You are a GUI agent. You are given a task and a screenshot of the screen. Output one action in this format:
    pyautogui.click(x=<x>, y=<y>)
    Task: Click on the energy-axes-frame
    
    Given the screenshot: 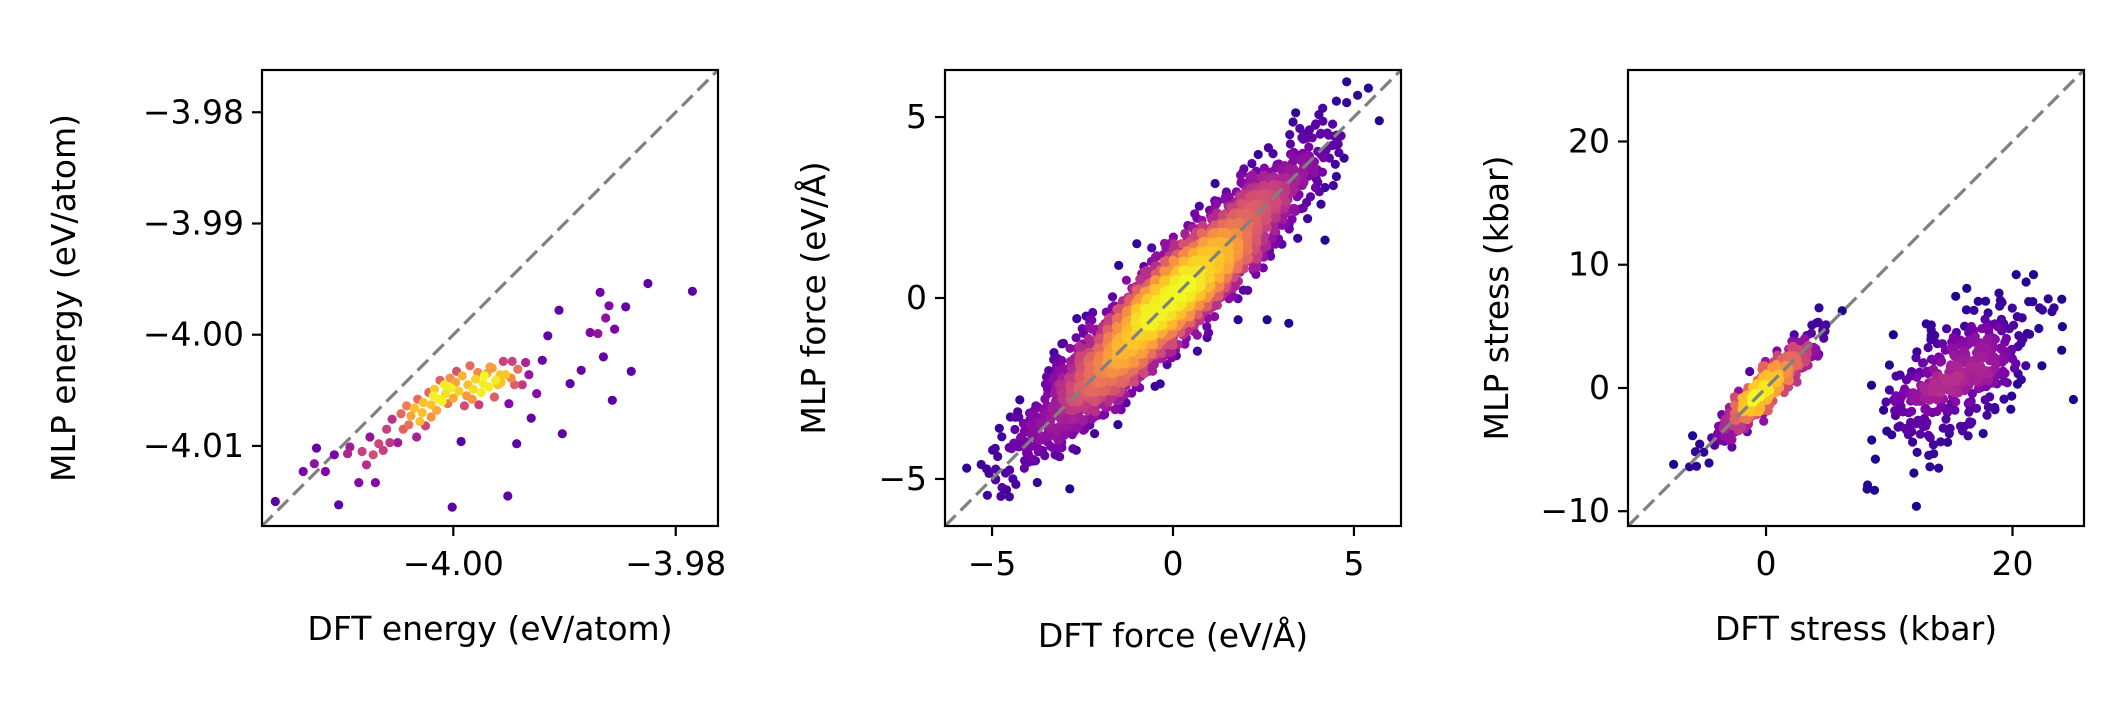 What is the action you would take?
    pyautogui.click(x=490, y=298)
    